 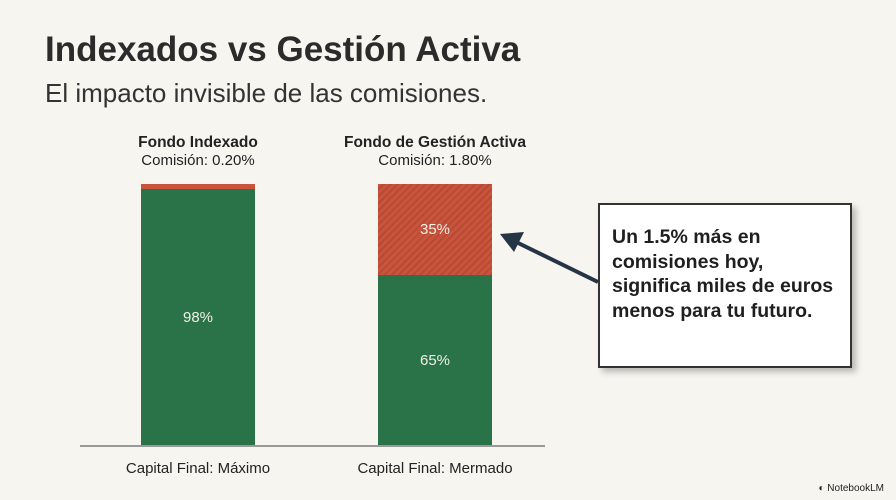 I want to click on bar-header-index: Fondo Indexado Comisión: 0.20%, so click(x=198, y=151).